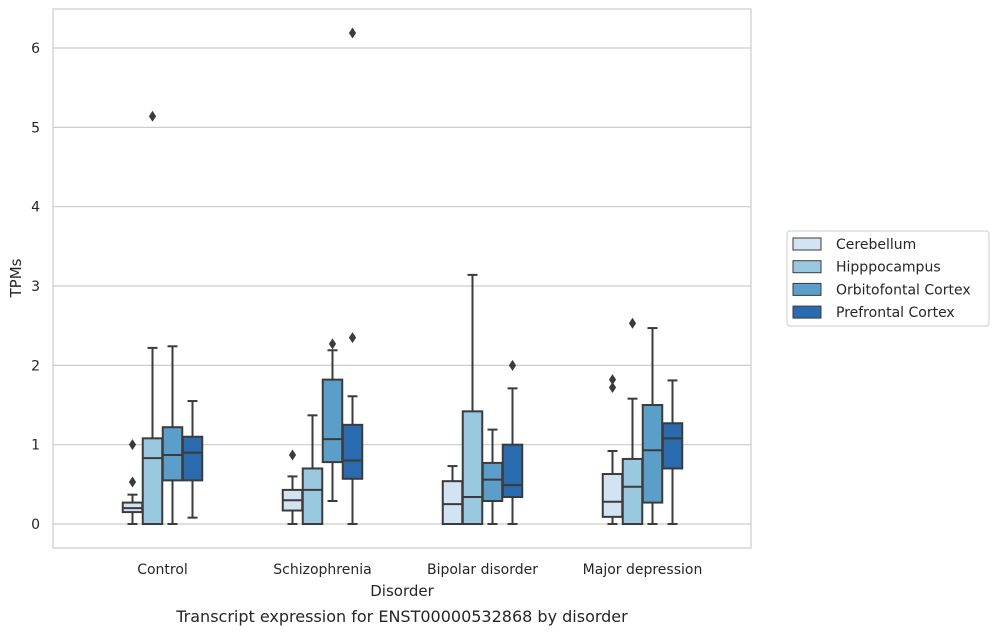 The image size is (999, 634). Describe the element at coordinates (16, 278) in the screenshot. I see `y-axis-label: TPMs` at that location.